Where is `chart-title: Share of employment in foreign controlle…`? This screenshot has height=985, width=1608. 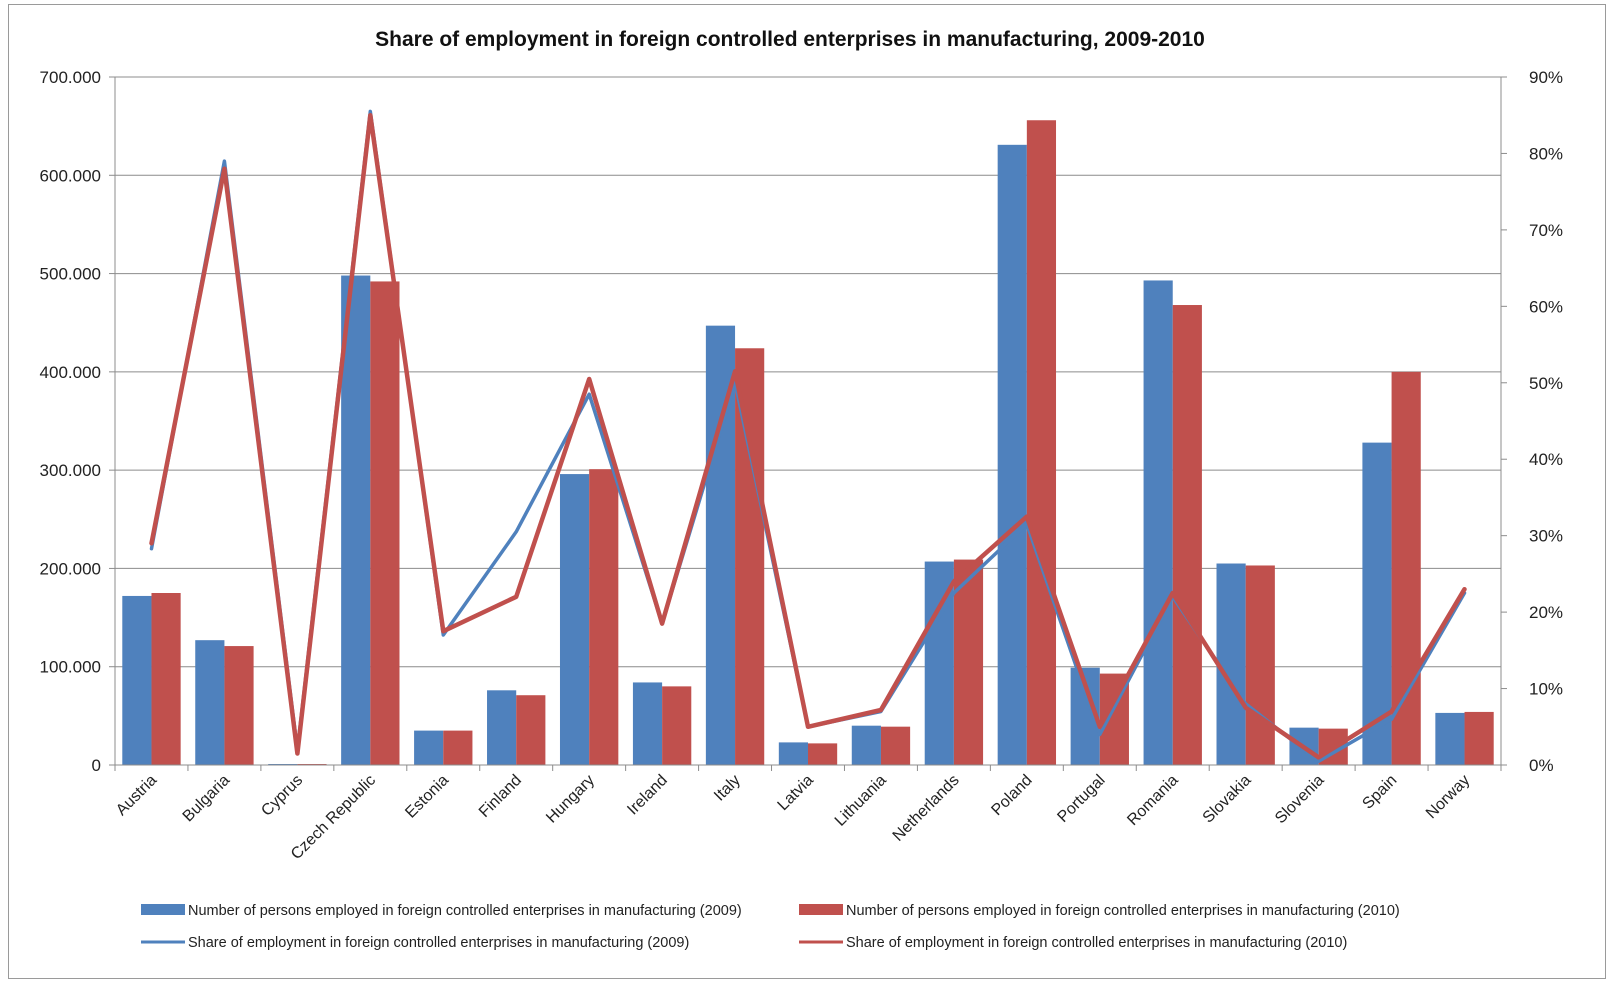
chart-title: Share of employment in foreign controlle… is located at coordinates (790, 39).